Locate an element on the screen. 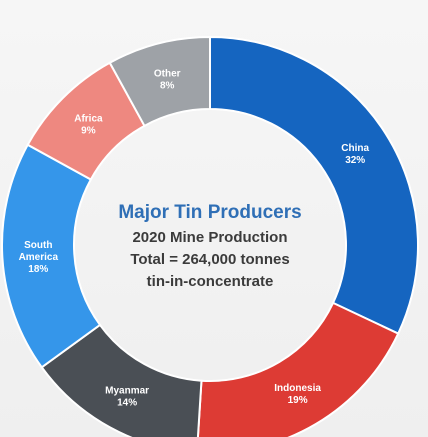 The width and height of the screenshot is (428, 437). slice-other is located at coordinates (159, 81).